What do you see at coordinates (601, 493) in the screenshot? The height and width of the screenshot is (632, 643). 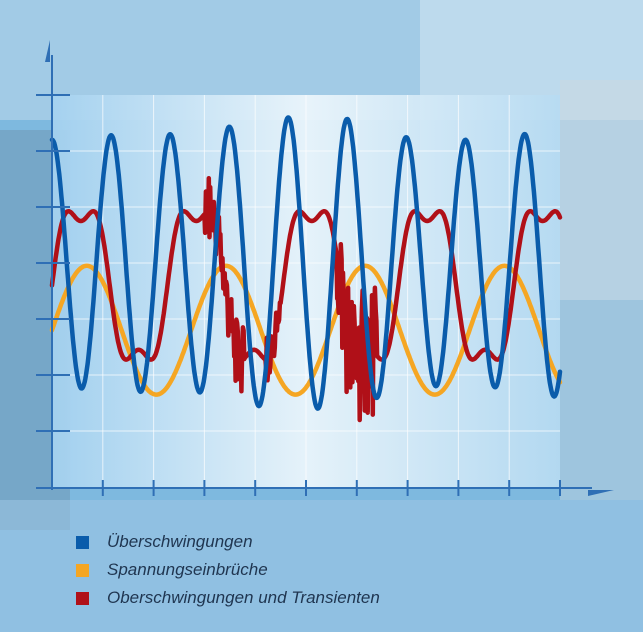 I see `x-axis-arrow` at bounding box center [601, 493].